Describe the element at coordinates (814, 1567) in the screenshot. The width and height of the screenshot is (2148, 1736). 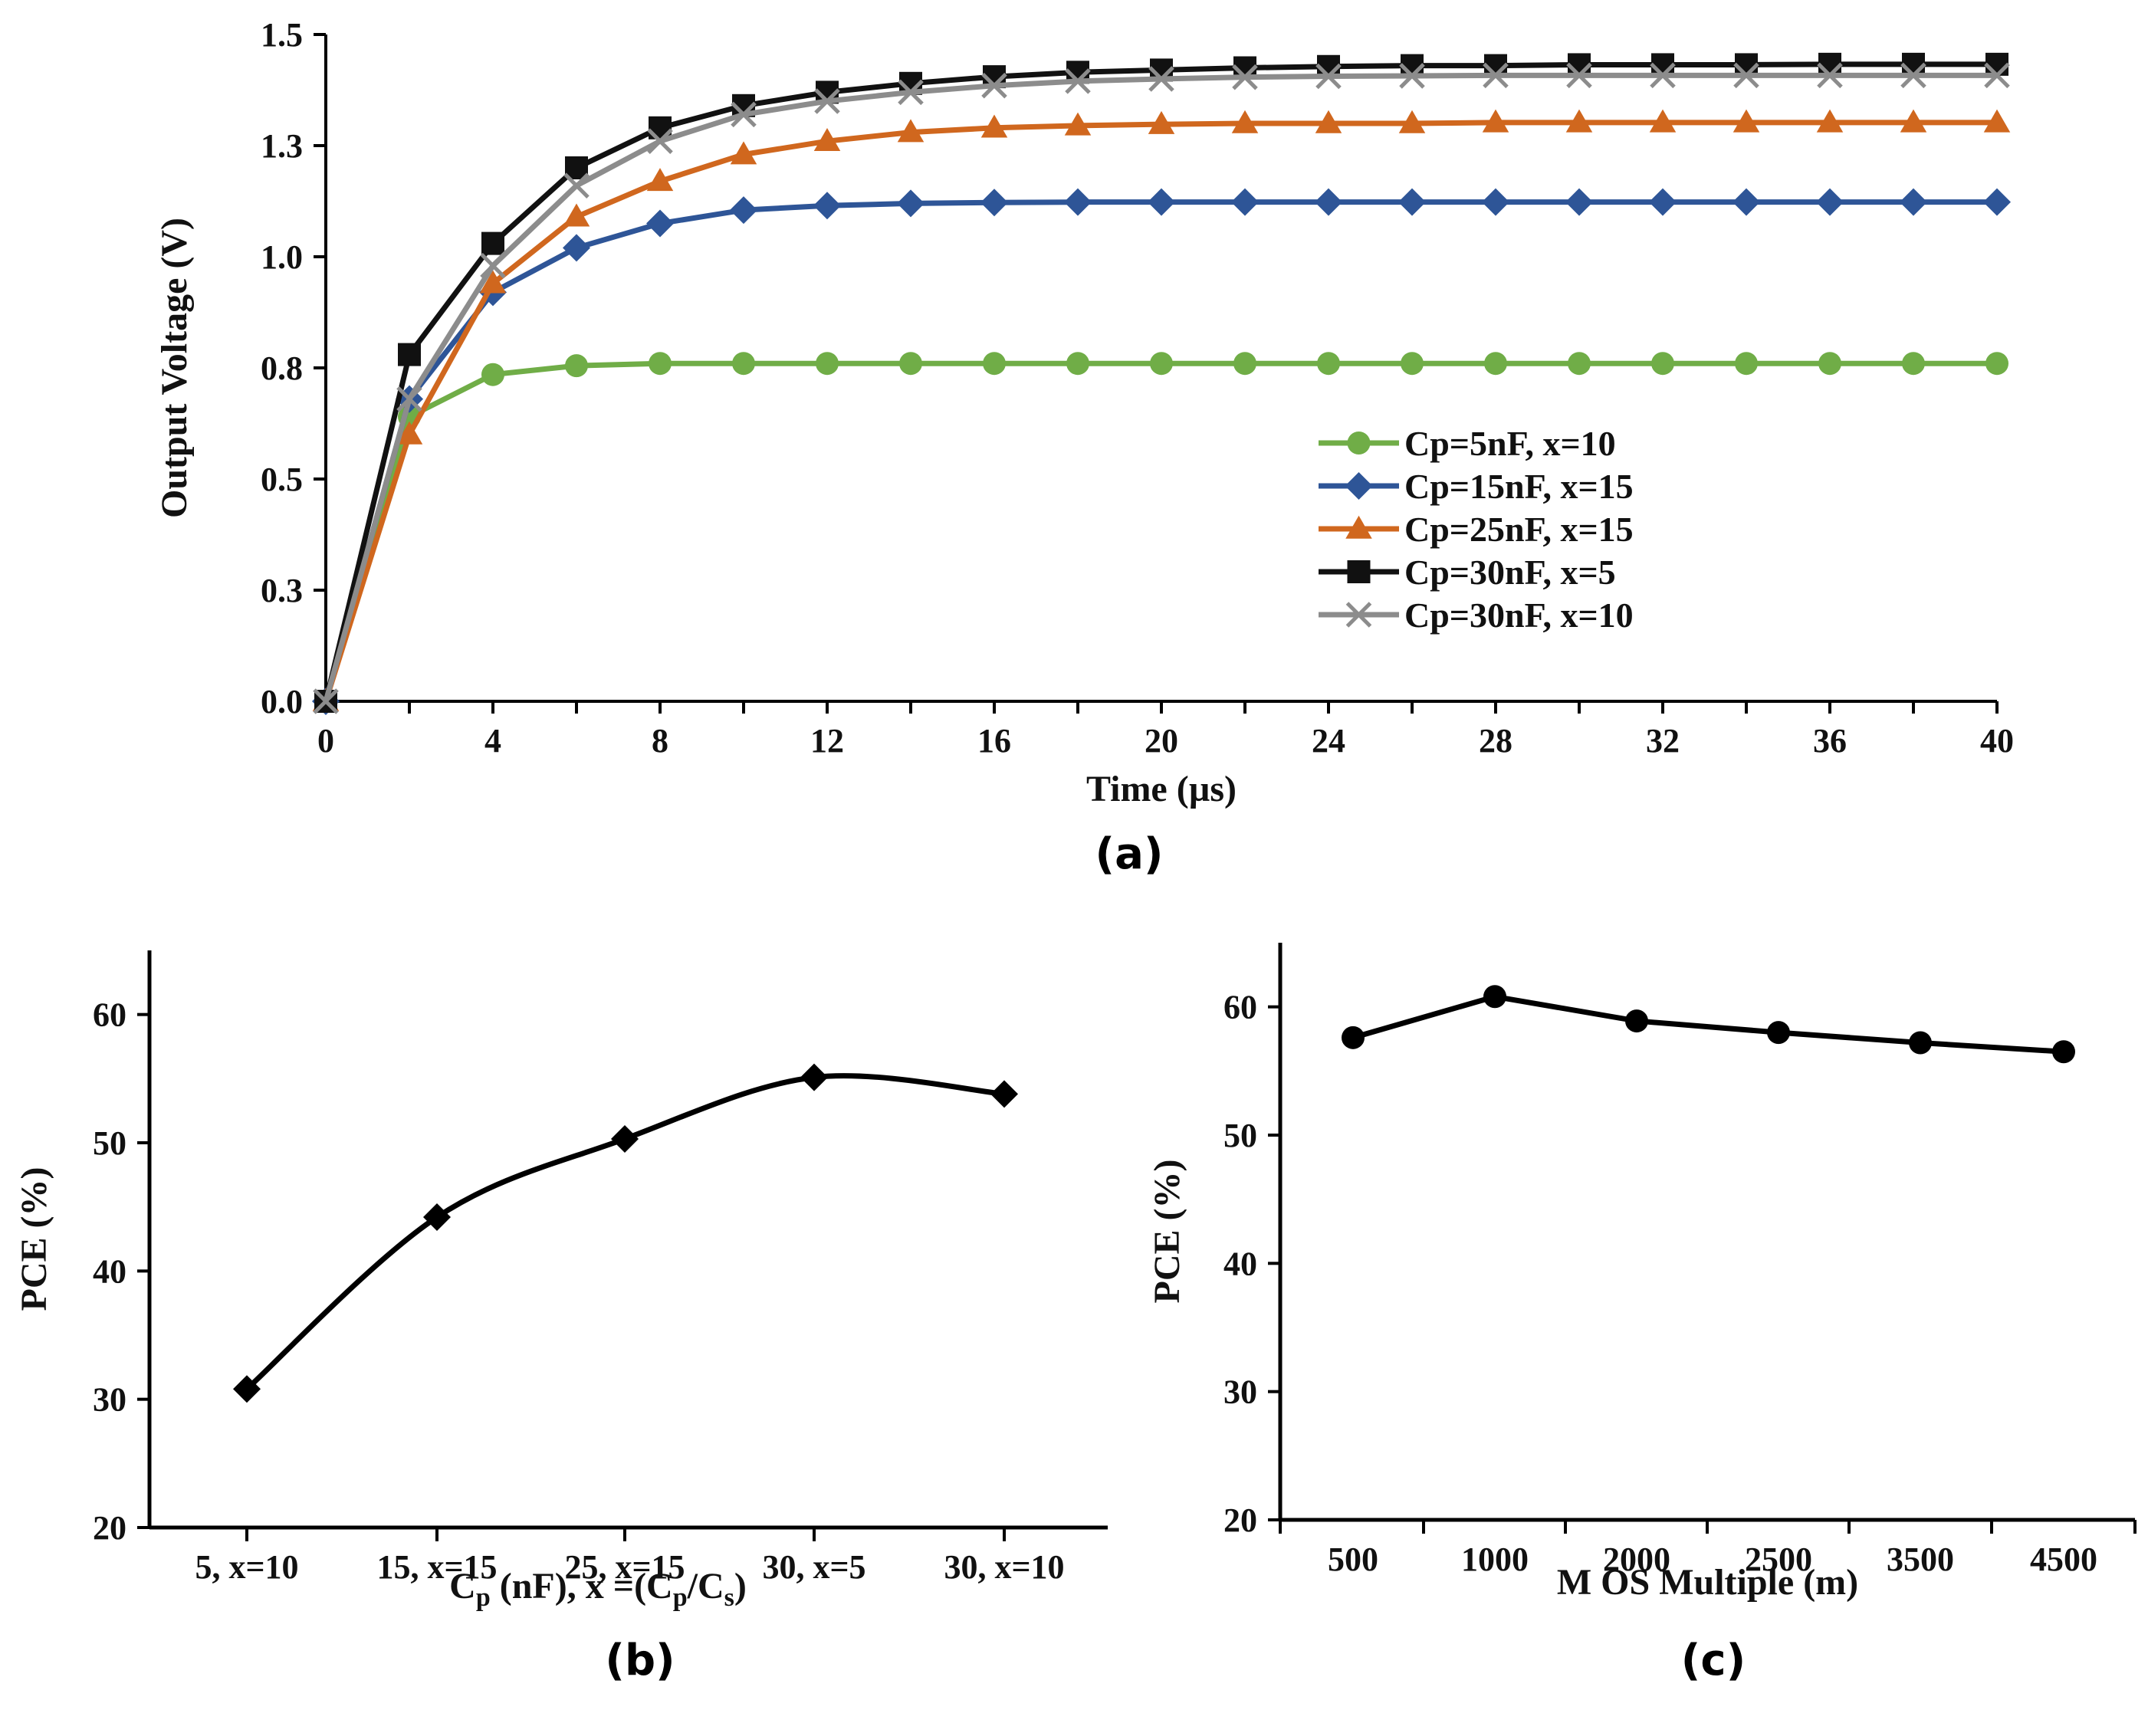
I see `x-tick-label-b: 30, x=5` at that location.